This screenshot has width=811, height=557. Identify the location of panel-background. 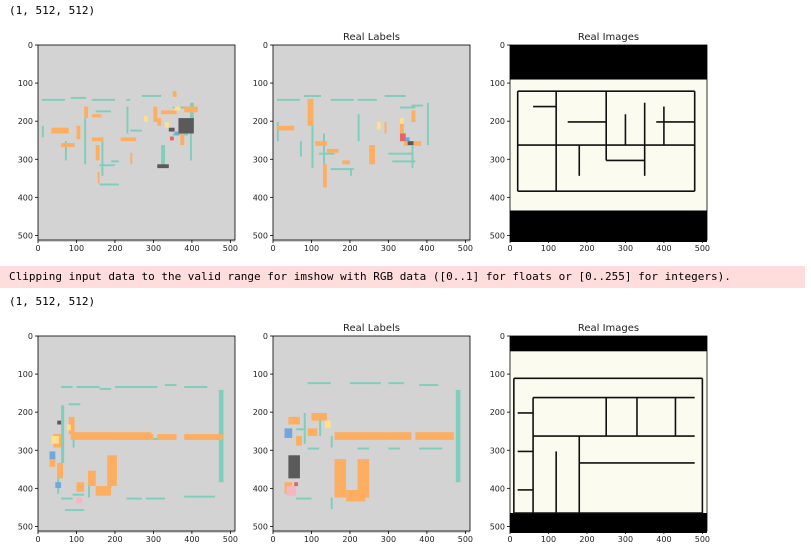
(371, 143).